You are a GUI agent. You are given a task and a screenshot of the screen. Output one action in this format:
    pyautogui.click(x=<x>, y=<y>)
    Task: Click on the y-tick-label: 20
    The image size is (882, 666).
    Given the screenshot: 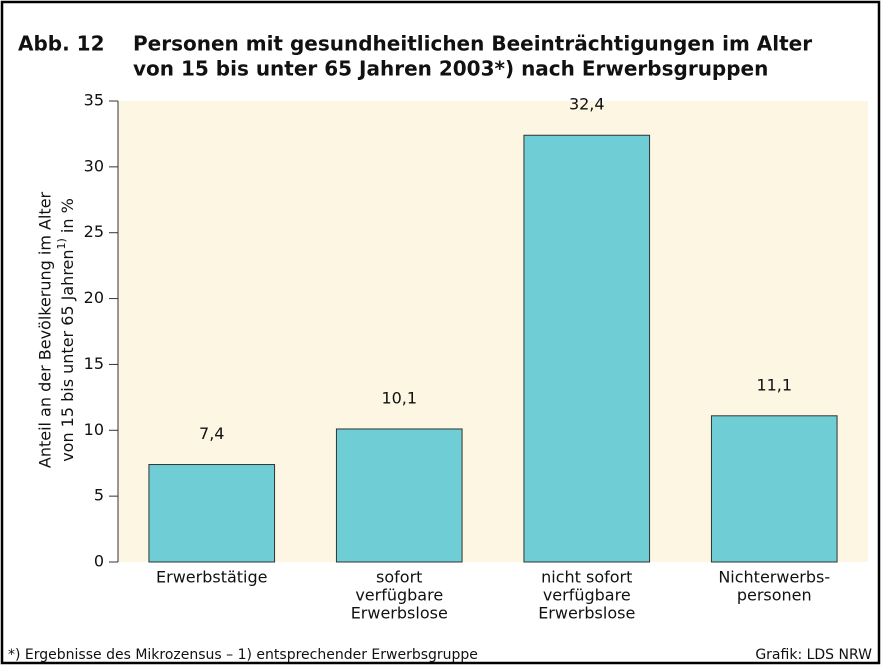 What is the action you would take?
    pyautogui.click(x=94, y=297)
    